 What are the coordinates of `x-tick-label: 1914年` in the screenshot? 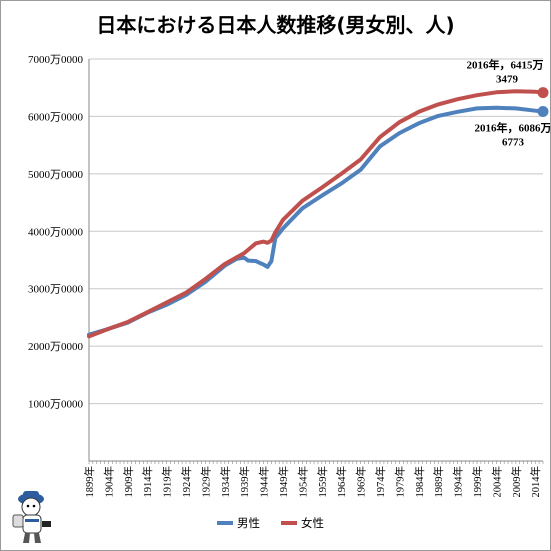 It's located at (147, 482).